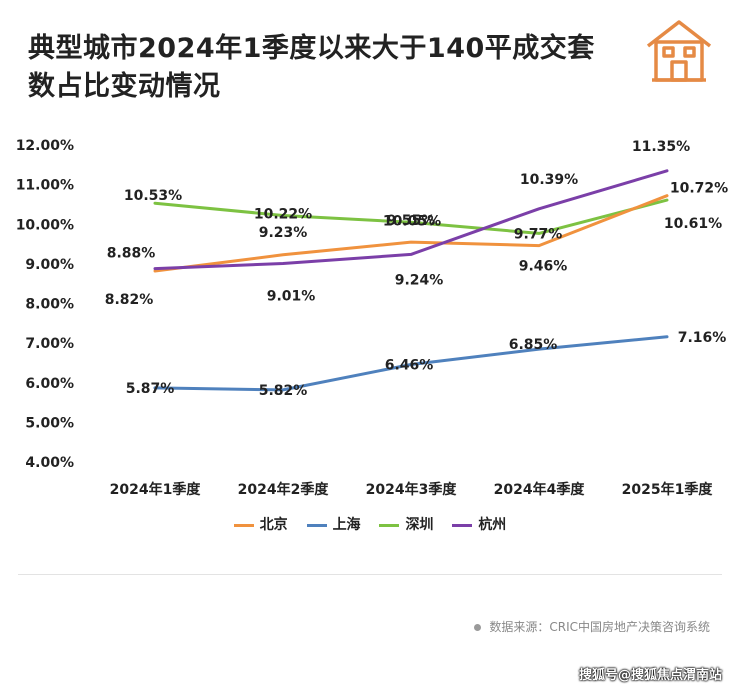  What do you see at coordinates (49, 305) in the screenshot?
I see `y-tick-label: 8.00%` at bounding box center [49, 305].